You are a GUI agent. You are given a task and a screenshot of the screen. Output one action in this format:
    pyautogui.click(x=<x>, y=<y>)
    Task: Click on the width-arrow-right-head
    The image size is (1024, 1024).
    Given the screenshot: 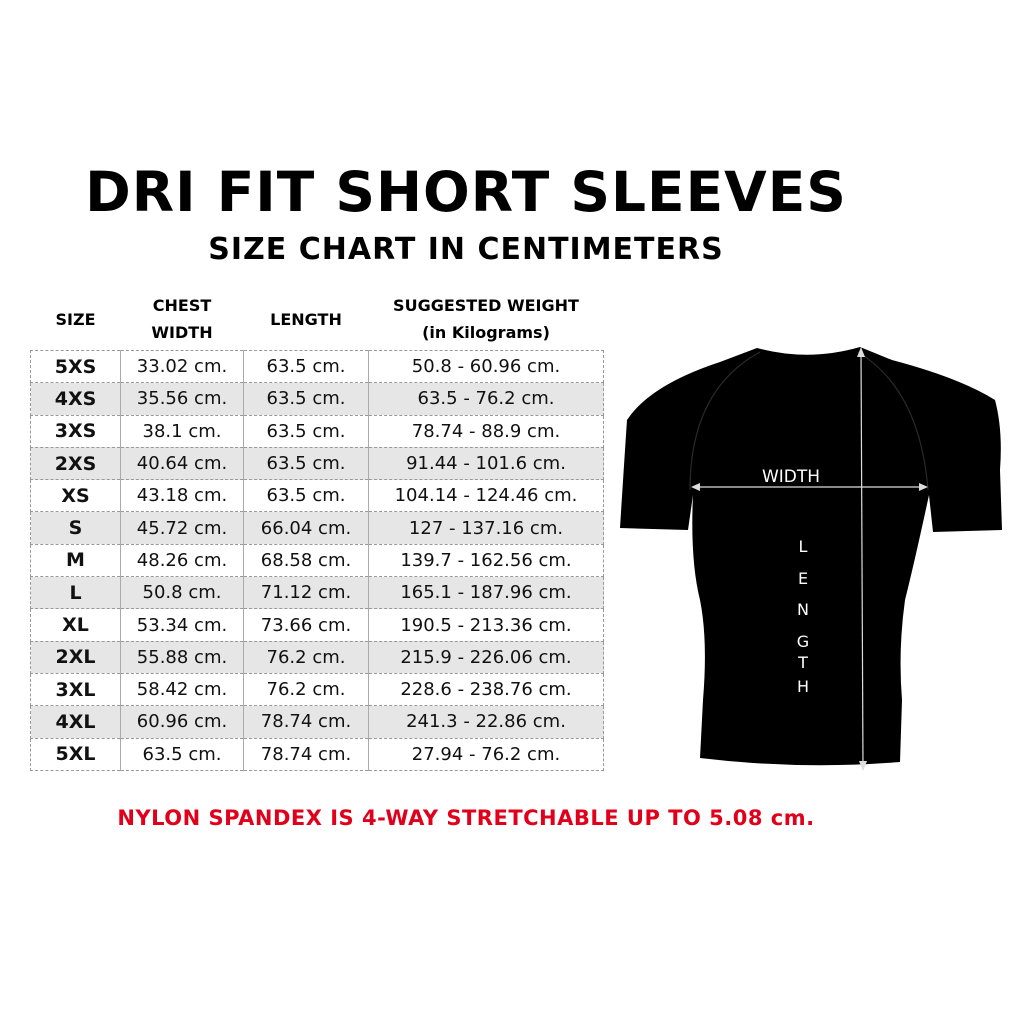 What is the action you would take?
    pyautogui.click(x=923, y=487)
    